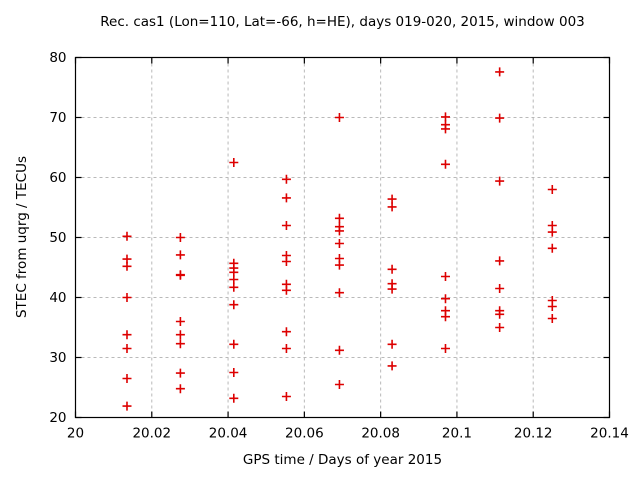 This screenshot has width=640, height=480. Describe the element at coordinates (228, 434) in the screenshot. I see `x-tick-label: 20.04` at that location.